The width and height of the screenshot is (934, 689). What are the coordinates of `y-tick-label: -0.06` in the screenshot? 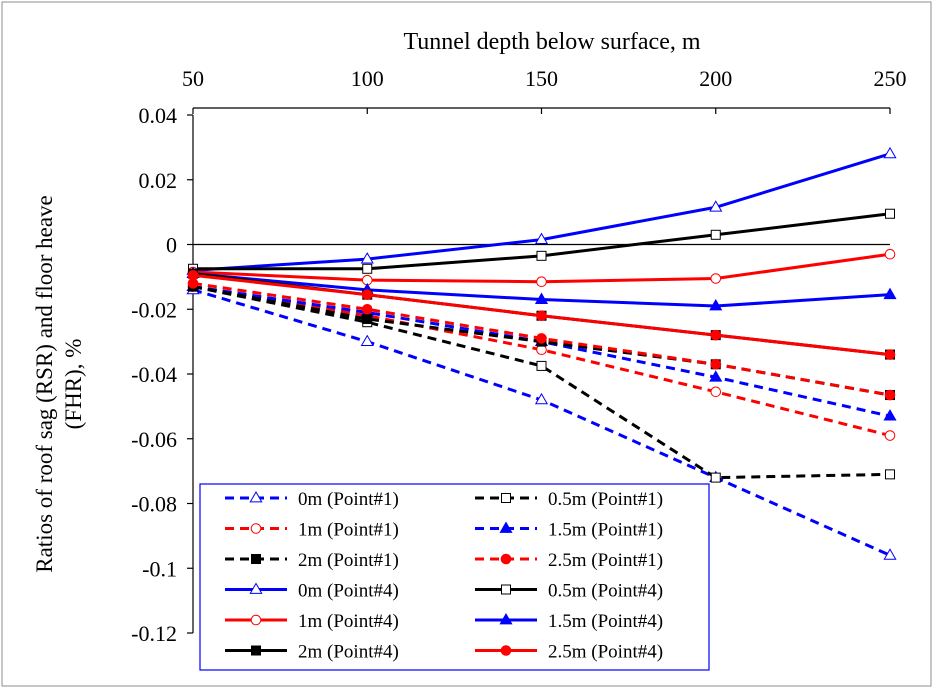 It's located at (154, 439).